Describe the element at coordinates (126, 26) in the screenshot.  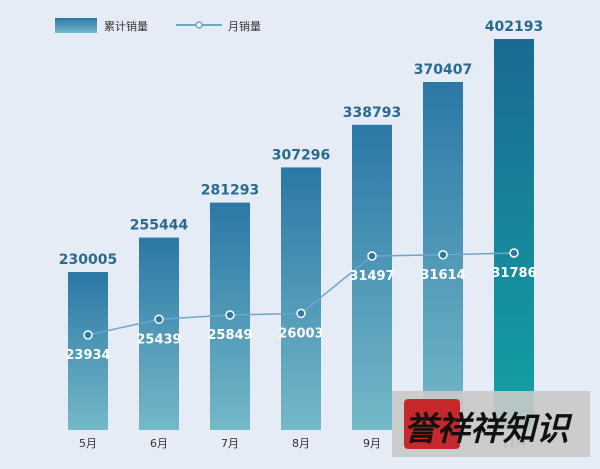
I see `legend-cumulative-label: 累计销量` at that location.